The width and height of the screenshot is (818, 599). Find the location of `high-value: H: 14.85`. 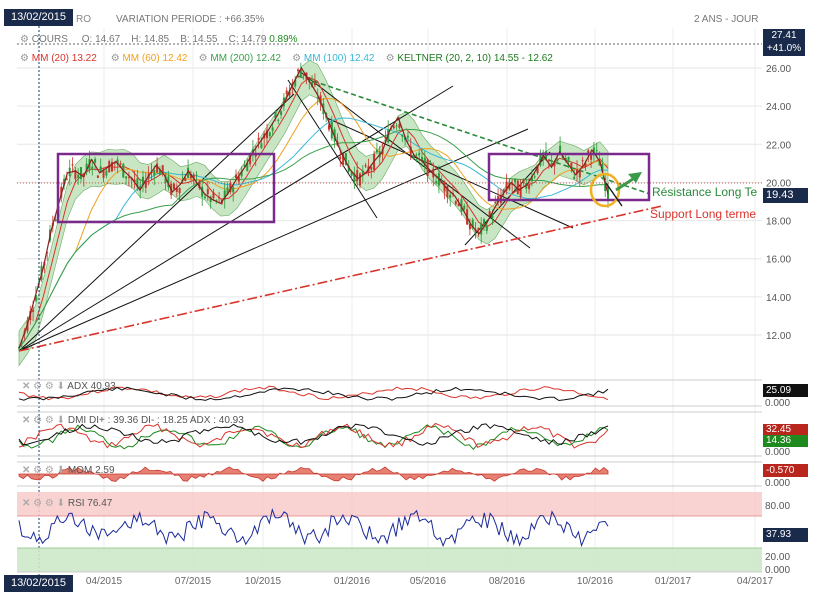

high-value: H: 14.85 is located at coordinates (150, 39).